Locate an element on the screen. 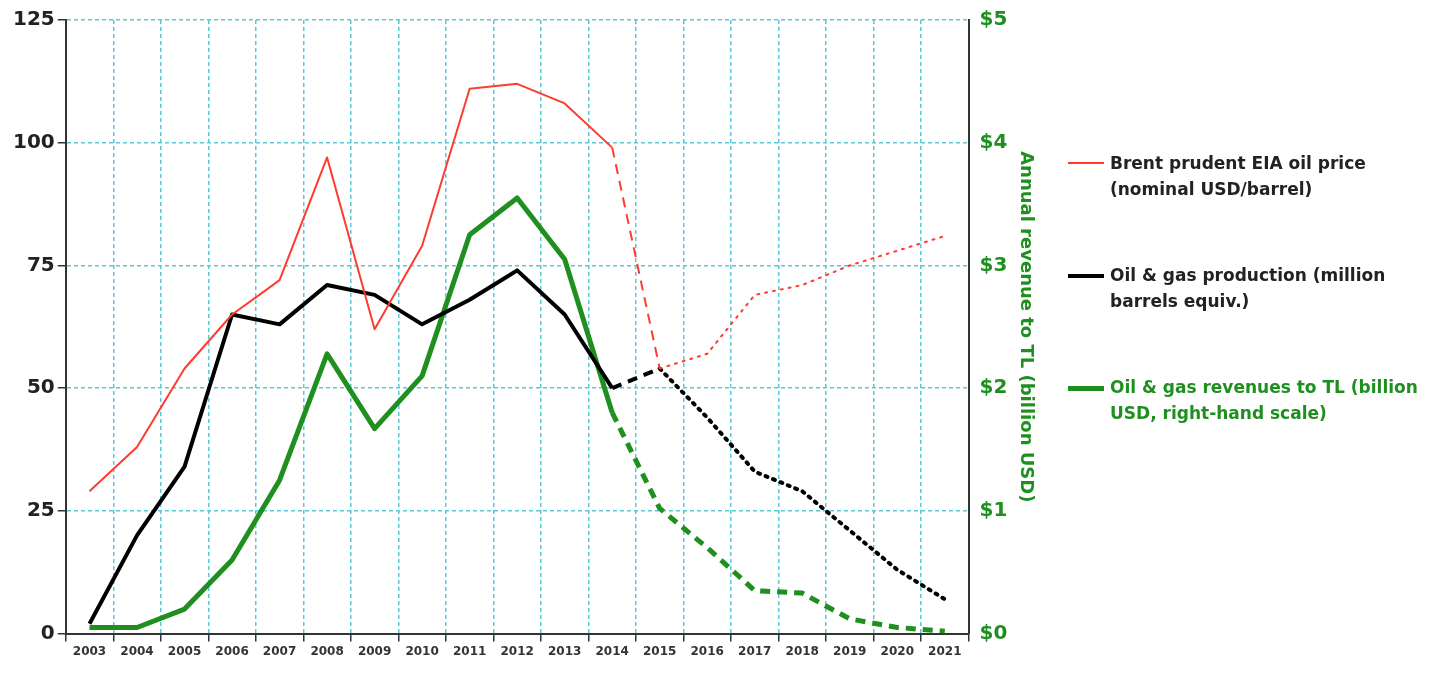 Image resolution: width=1432 pixels, height=676 pixels. x-tick-label: 2013 is located at coordinates (564, 650).